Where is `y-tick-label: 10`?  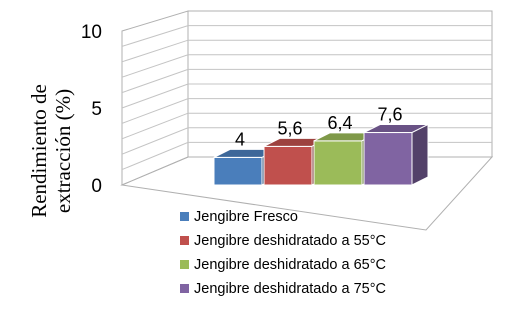 y-tick-label: 10 is located at coordinates (91, 32).